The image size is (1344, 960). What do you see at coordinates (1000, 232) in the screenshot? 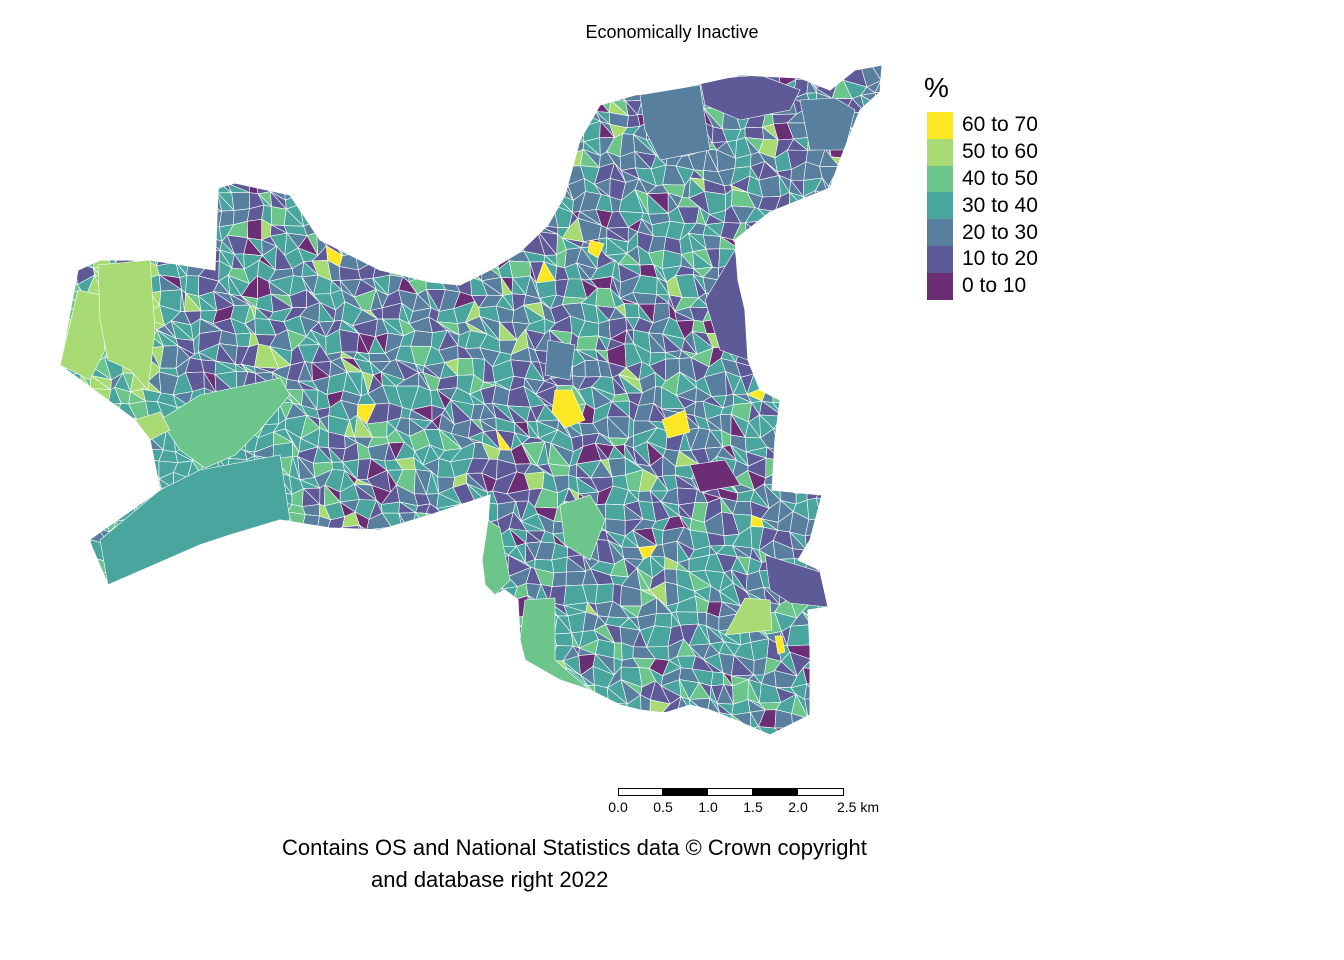
I see `legend-label: 20 to 30` at bounding box center [1000, 232].